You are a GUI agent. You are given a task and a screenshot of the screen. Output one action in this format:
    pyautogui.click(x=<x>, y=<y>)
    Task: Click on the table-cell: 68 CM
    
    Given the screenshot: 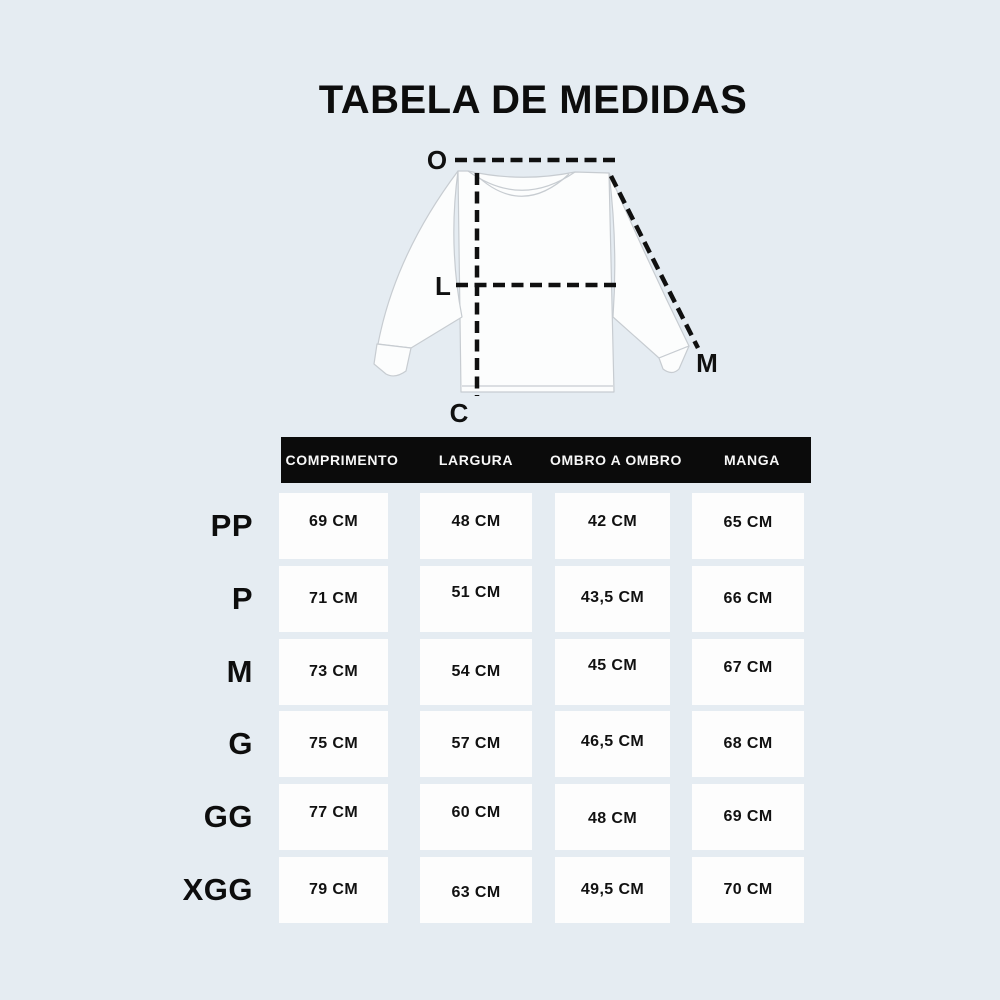 What is the action you would take?
    pyautogui.click(x=748, y=744)
    